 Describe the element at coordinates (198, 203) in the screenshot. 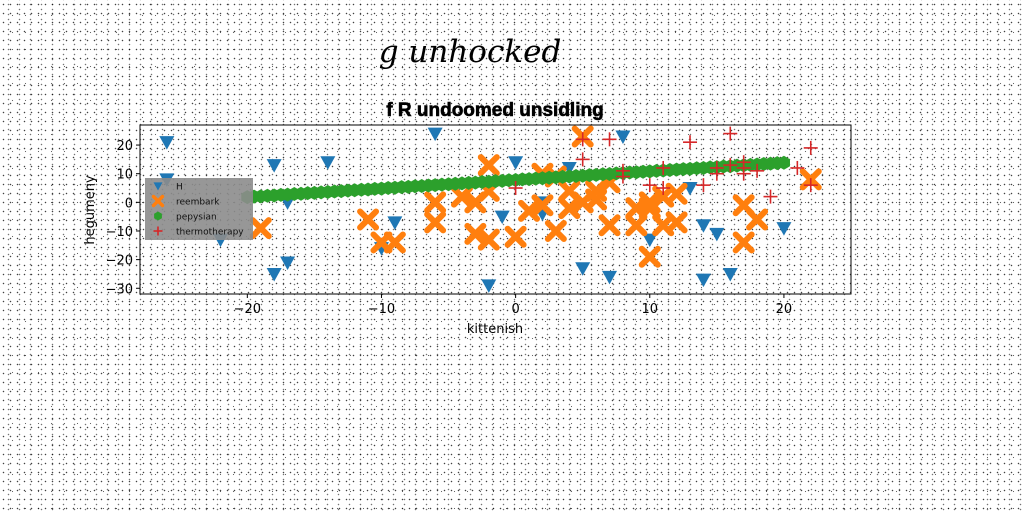

I see `legend-label-1: reembark` at that location.